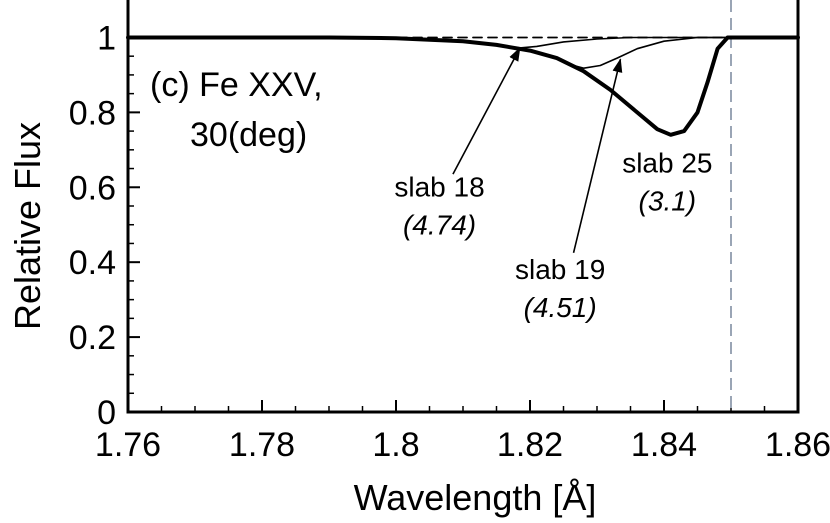 This screenshot has width=830, height=523. I want to click on x-tick-label: 1.86, so click(797, 445).